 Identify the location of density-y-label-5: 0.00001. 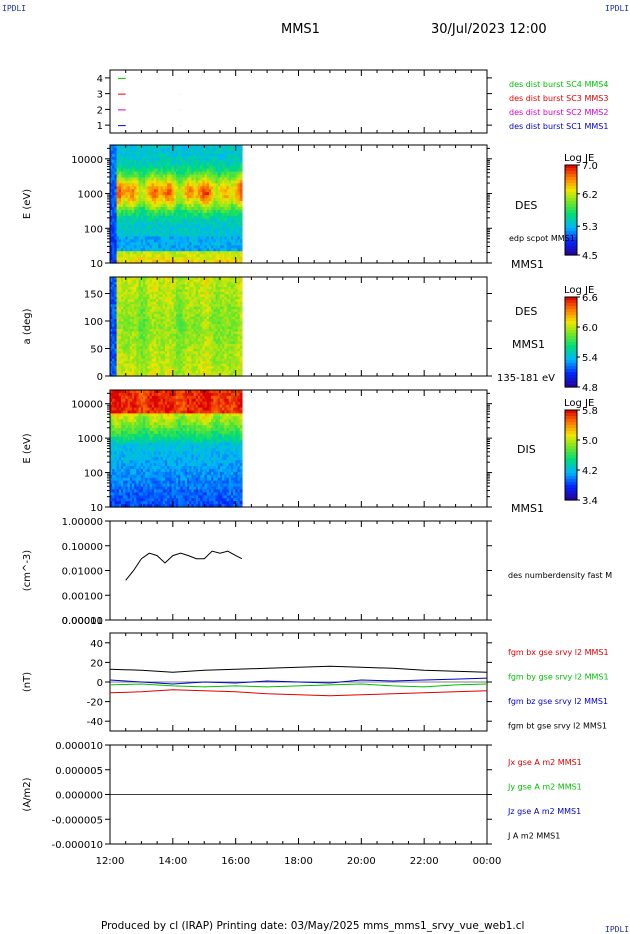
(82, 621).